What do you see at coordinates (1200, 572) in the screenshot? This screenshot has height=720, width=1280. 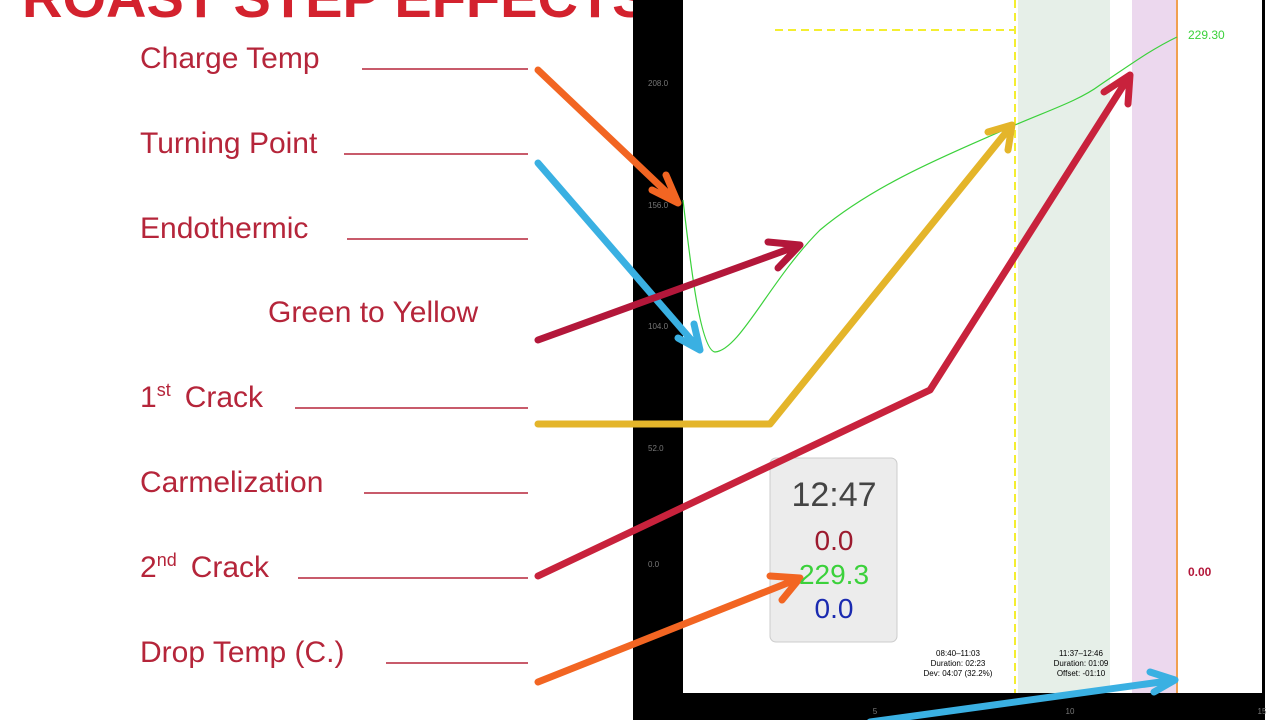 I see `et-readout: 0.00` at bounding box center [1200, 572].